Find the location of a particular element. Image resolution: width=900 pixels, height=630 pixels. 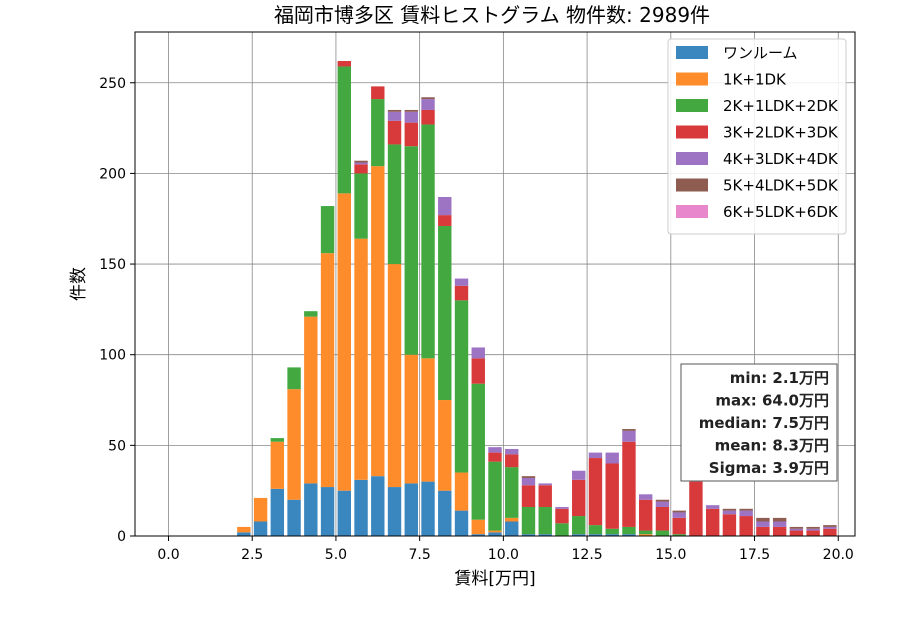

legend-label: 5K+4LDK+5DK is located at coordinates (781, 186).